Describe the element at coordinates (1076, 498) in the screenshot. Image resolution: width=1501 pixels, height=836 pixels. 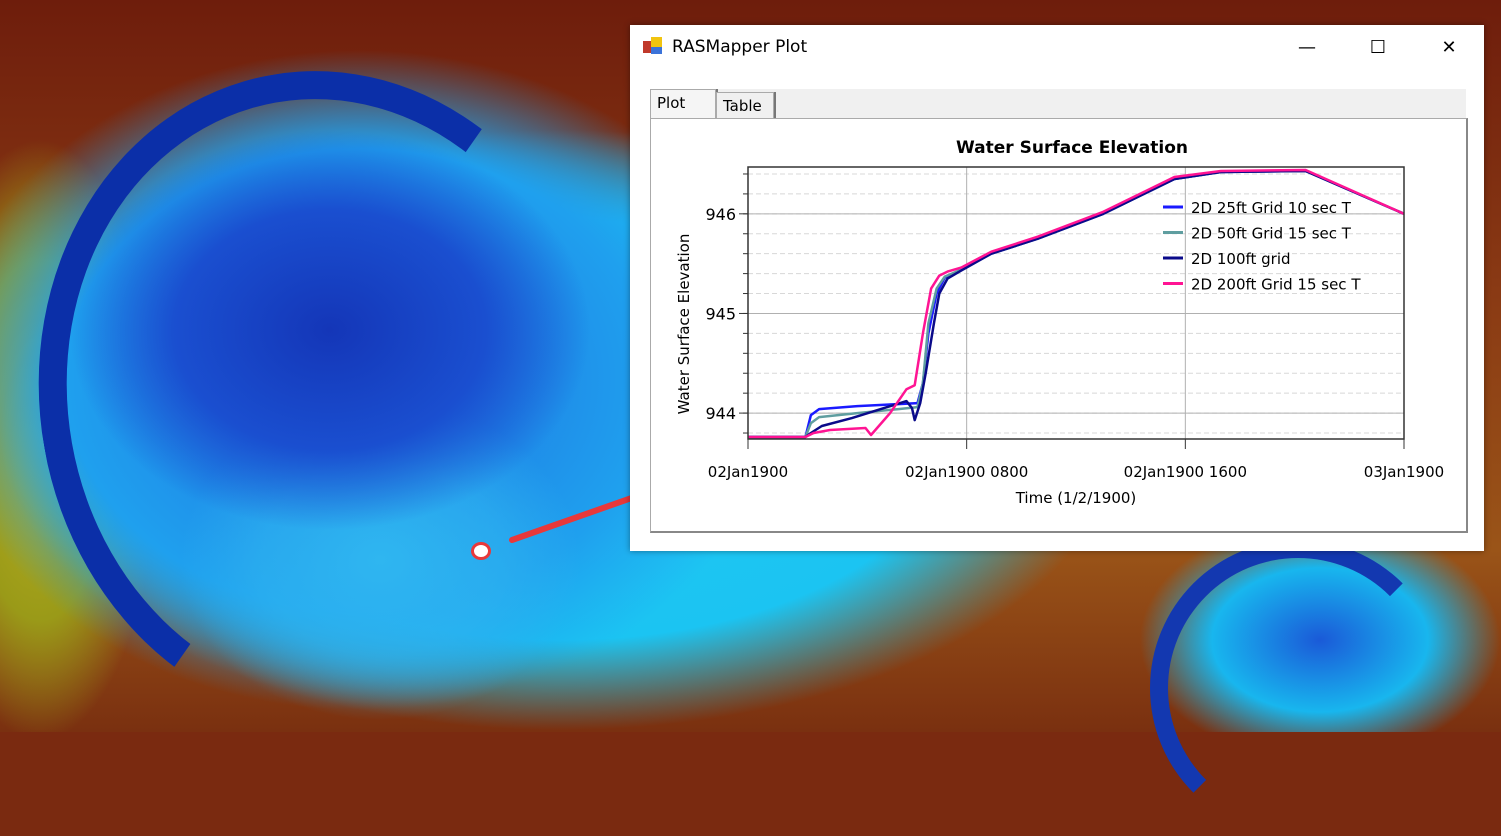
I see `x-axis-label: Time (1/2/1900)` at that location.